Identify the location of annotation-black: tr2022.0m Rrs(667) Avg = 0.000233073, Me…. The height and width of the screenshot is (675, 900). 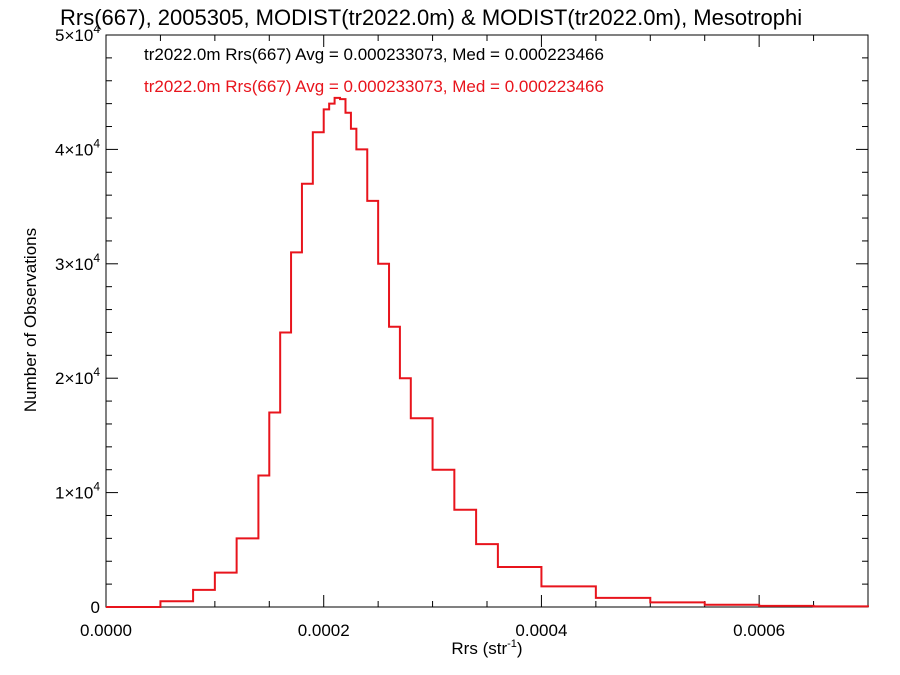
(374, 54).